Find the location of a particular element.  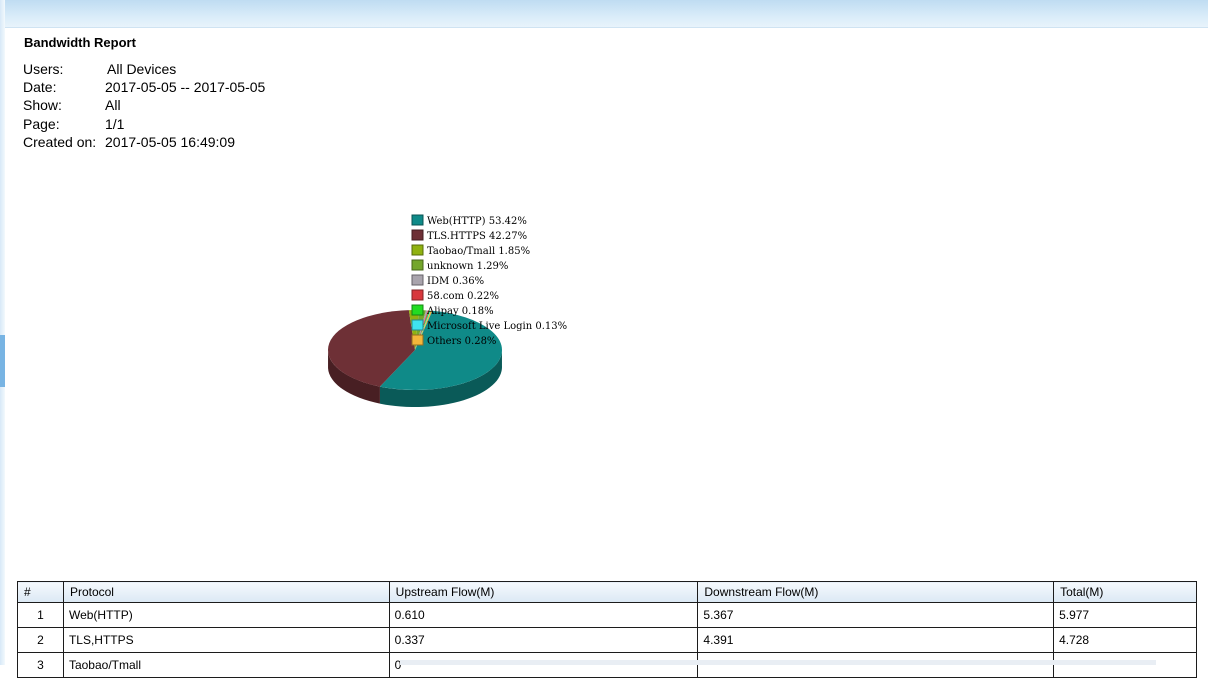

cell-downstream: 5.367 is located at coordinates (876, 615).